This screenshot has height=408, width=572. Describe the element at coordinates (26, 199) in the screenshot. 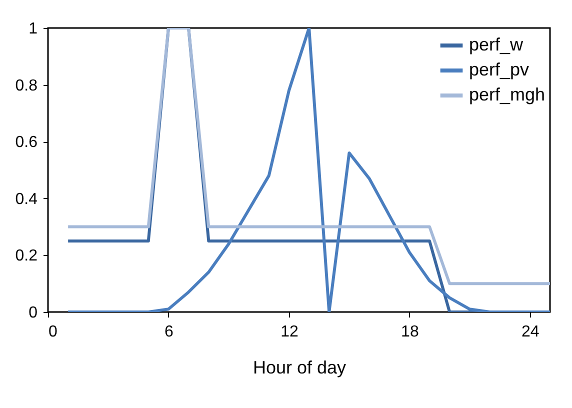

I see `y-tick-label: 0.4` at that location.